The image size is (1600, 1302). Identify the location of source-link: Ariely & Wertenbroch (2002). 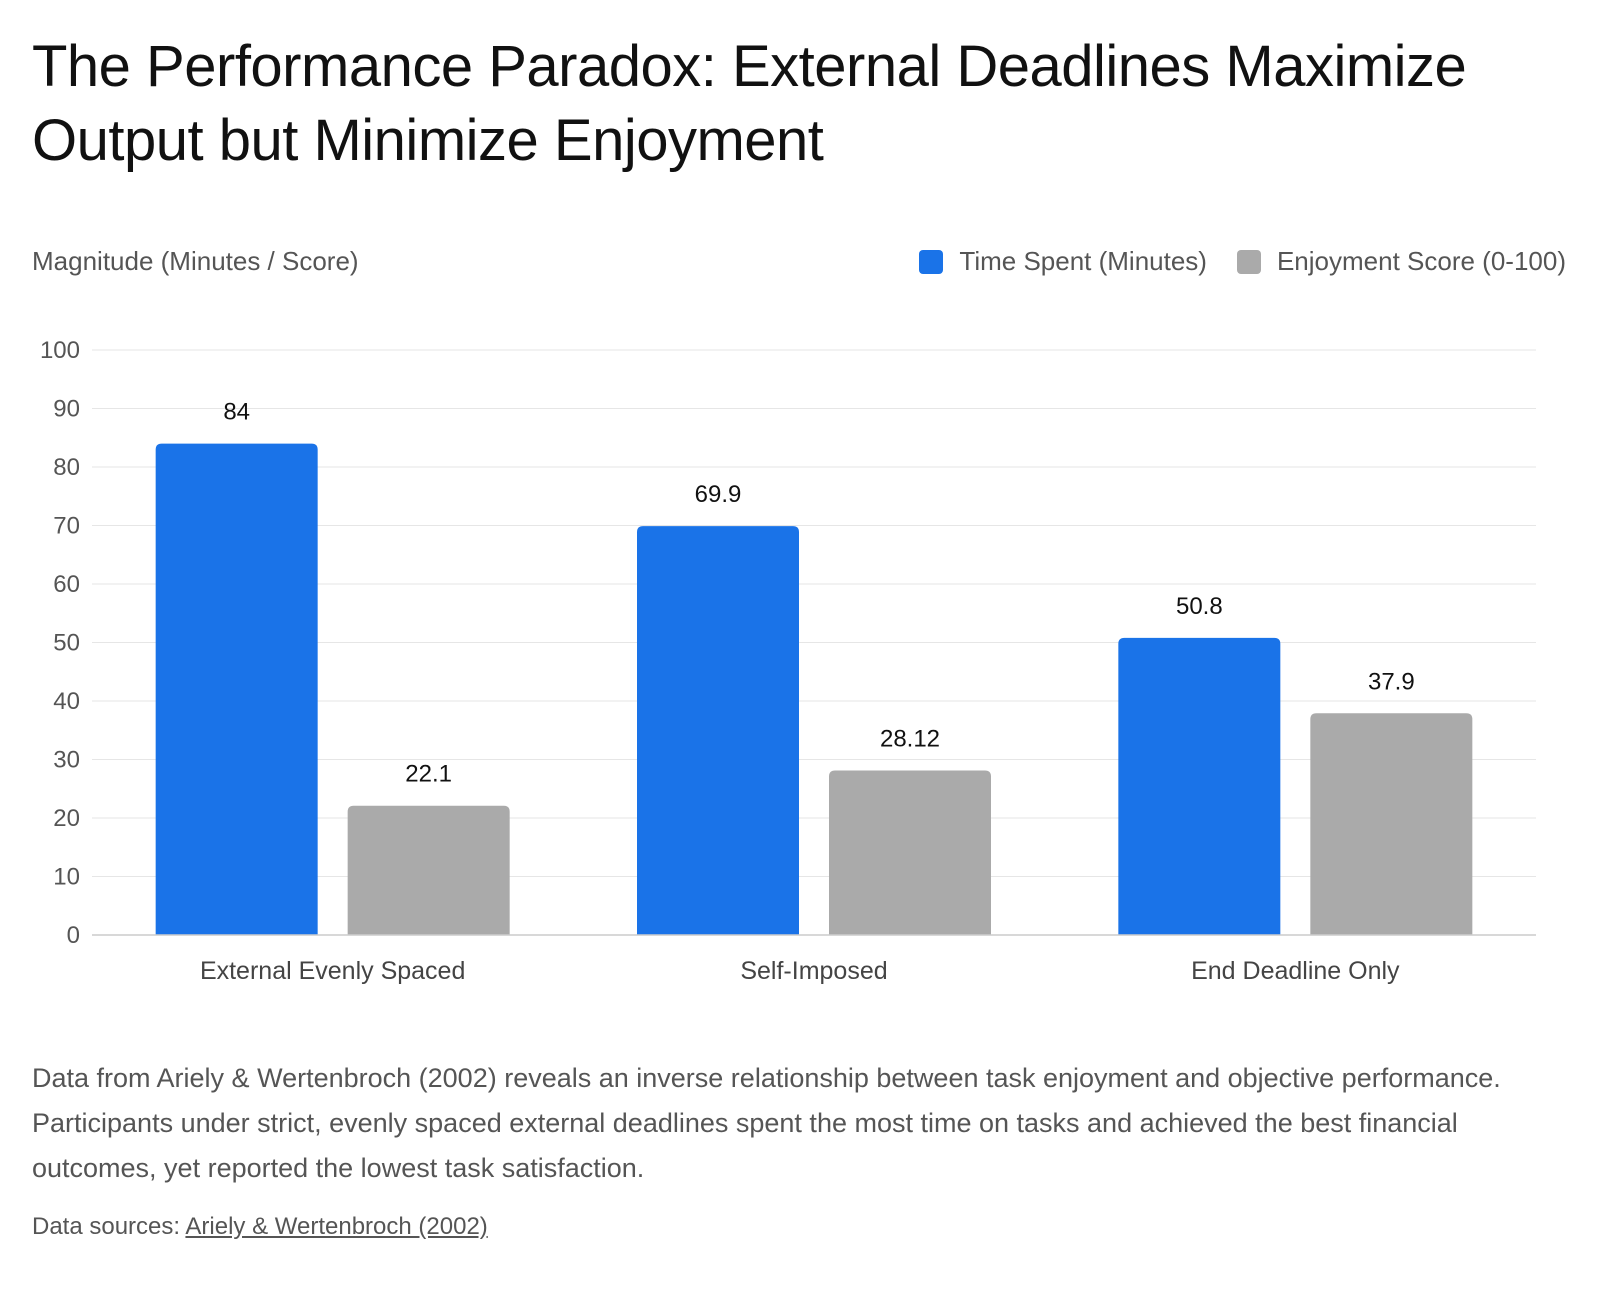
(336, 1226).